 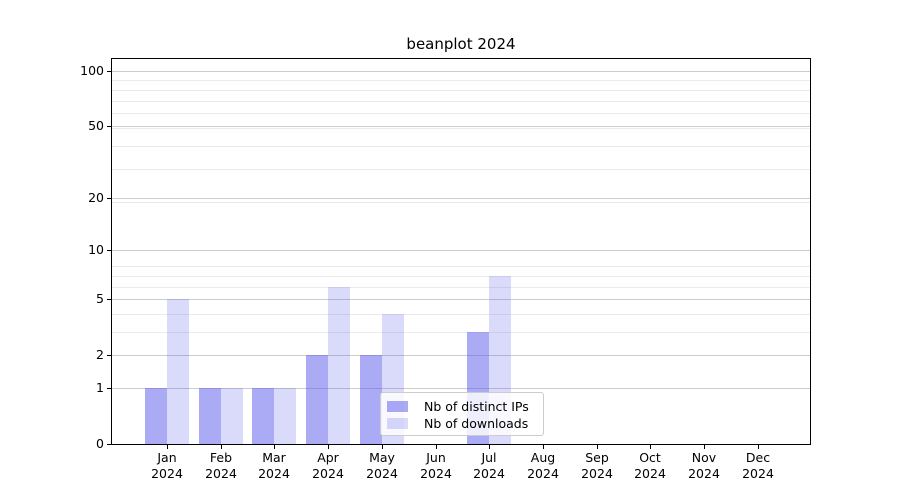 I want to click on legend-label-downloads: Nb of downloads, so click(x=476, y=423).